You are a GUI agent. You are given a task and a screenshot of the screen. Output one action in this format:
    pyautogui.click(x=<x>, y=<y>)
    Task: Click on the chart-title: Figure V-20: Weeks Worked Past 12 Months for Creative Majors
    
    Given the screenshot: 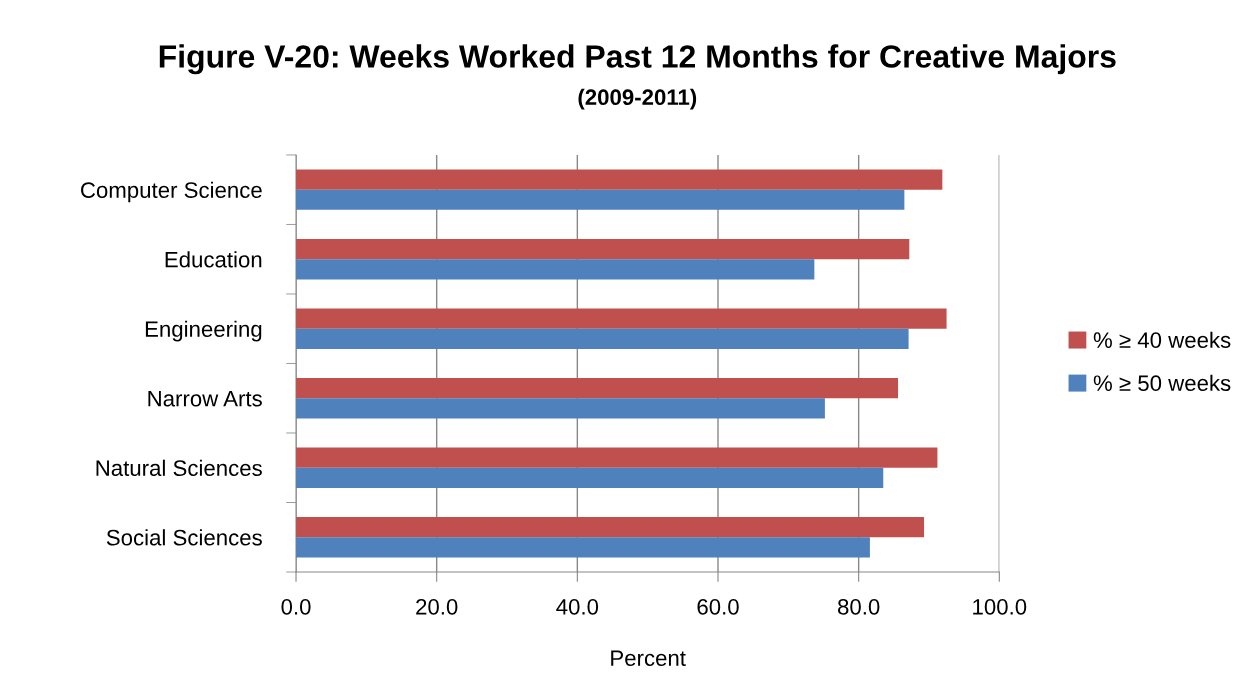 What is the action you would take?
    pyautogui.click(x=637, y=59)
    